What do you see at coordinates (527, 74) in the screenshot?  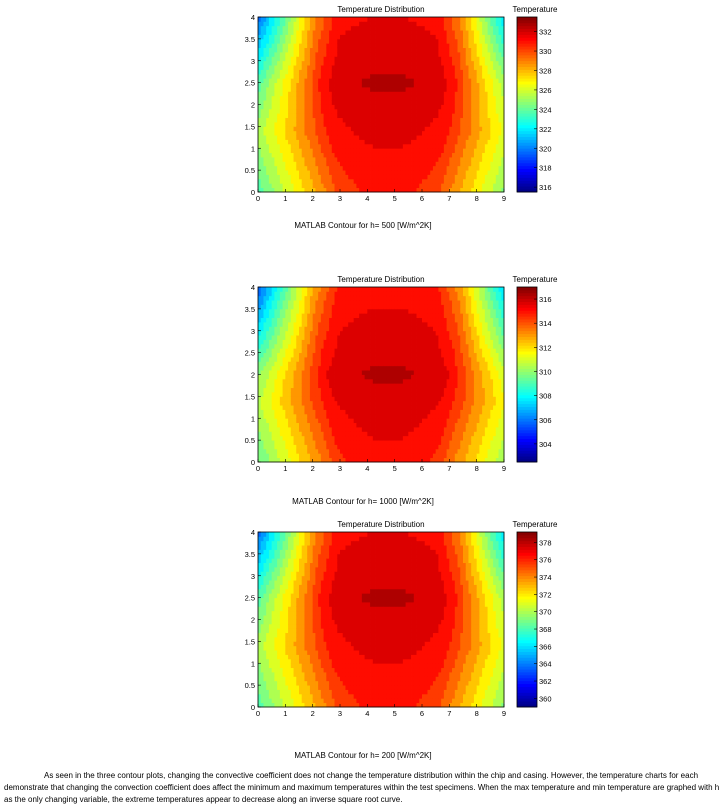 I see `colorbar-segment` at bounding box center [527, 74].